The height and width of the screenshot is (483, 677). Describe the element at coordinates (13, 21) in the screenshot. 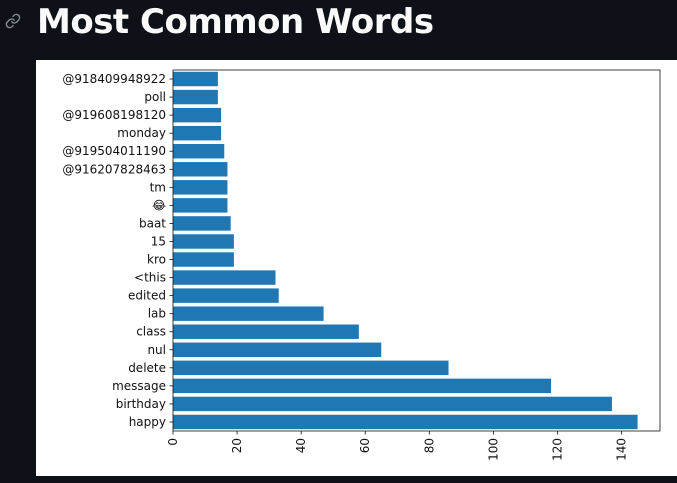

I see `link-icon` at that location.